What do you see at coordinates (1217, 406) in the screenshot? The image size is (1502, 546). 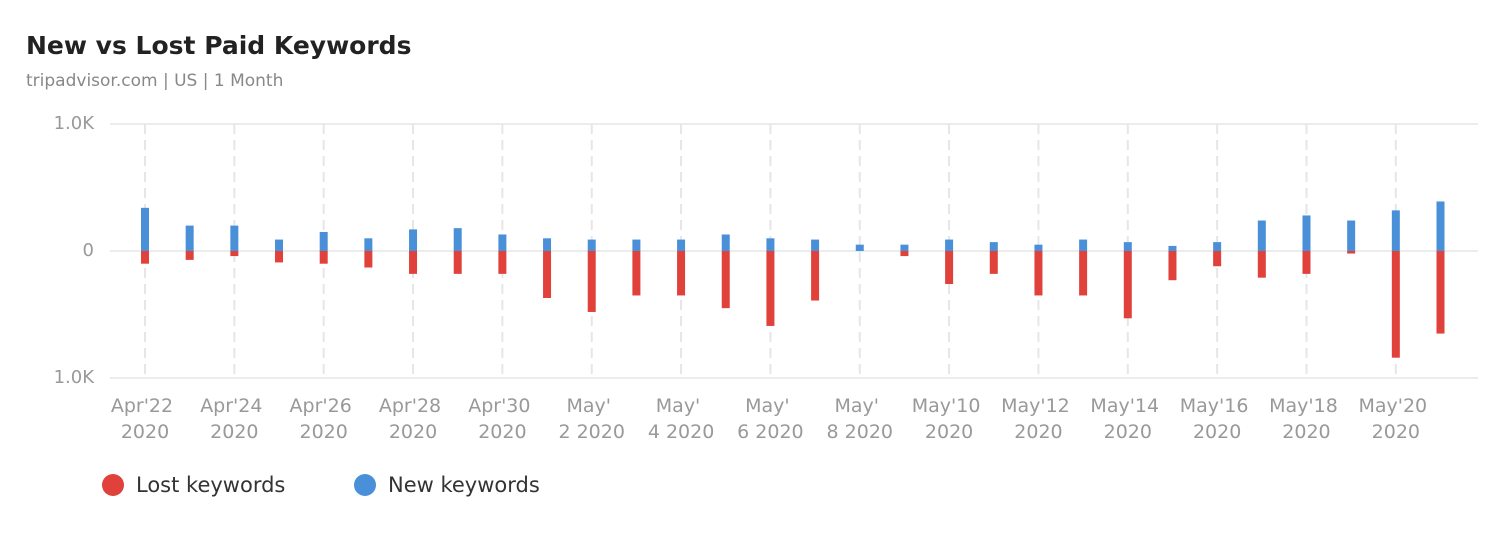 I see `x-tick-label-line: May'16` at bounding box center [1217, 406].